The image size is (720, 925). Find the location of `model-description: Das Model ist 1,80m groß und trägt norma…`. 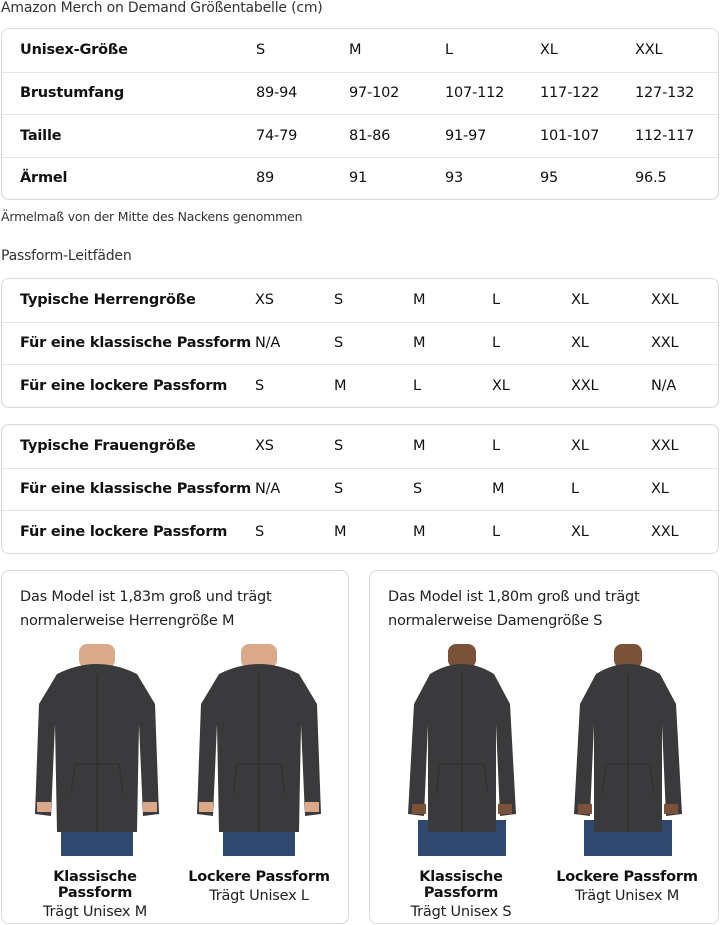

model-description: Das Model ist 1,80m groß und trägt norma… is located at coordinates (514, 609).